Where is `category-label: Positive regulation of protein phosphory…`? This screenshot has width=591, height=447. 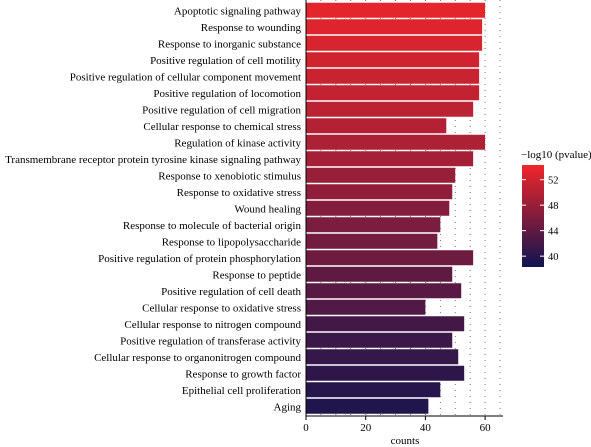
category-label: Positive regulation of protein phosphory… is located at coordinates (199, 259).